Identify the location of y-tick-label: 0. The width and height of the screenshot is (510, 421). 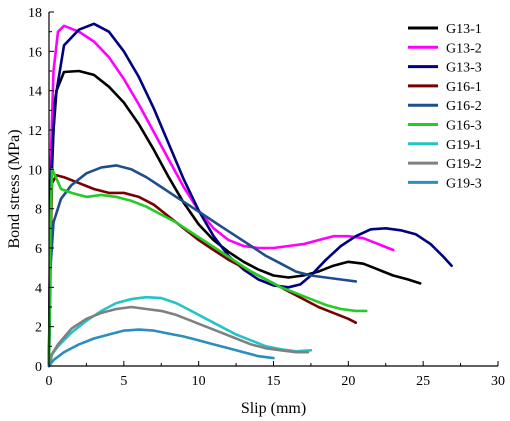
(38, 367).